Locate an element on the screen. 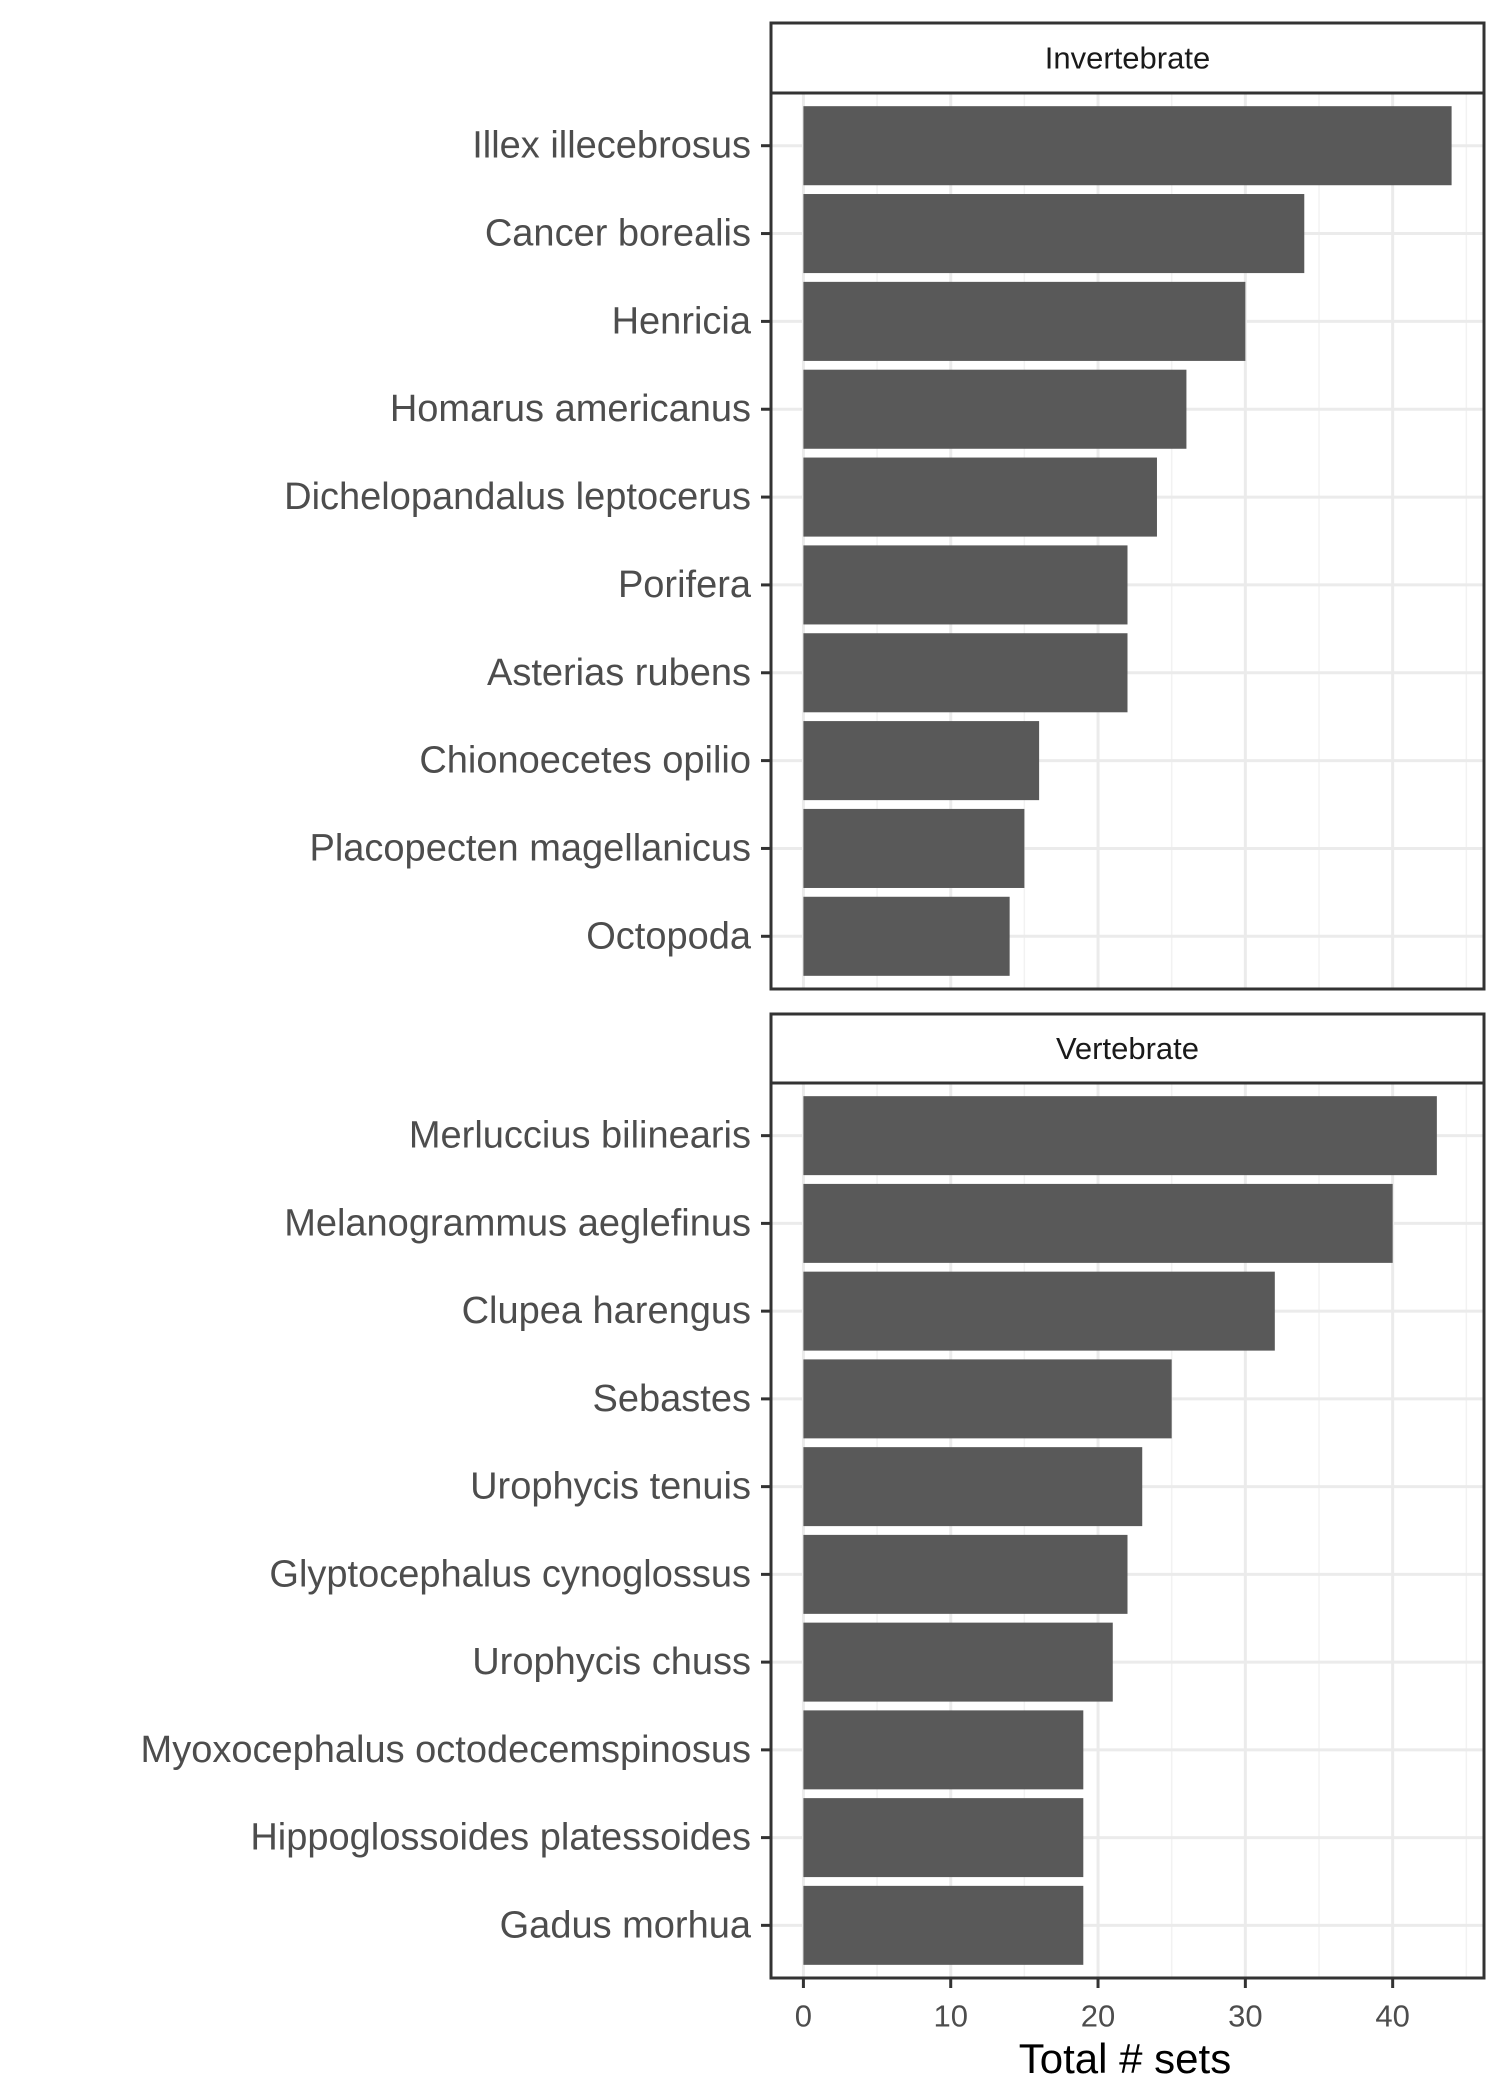 The image size is (1500, 2100). x-axis-title: Total # sets is located at coordinates (1125, 2058).